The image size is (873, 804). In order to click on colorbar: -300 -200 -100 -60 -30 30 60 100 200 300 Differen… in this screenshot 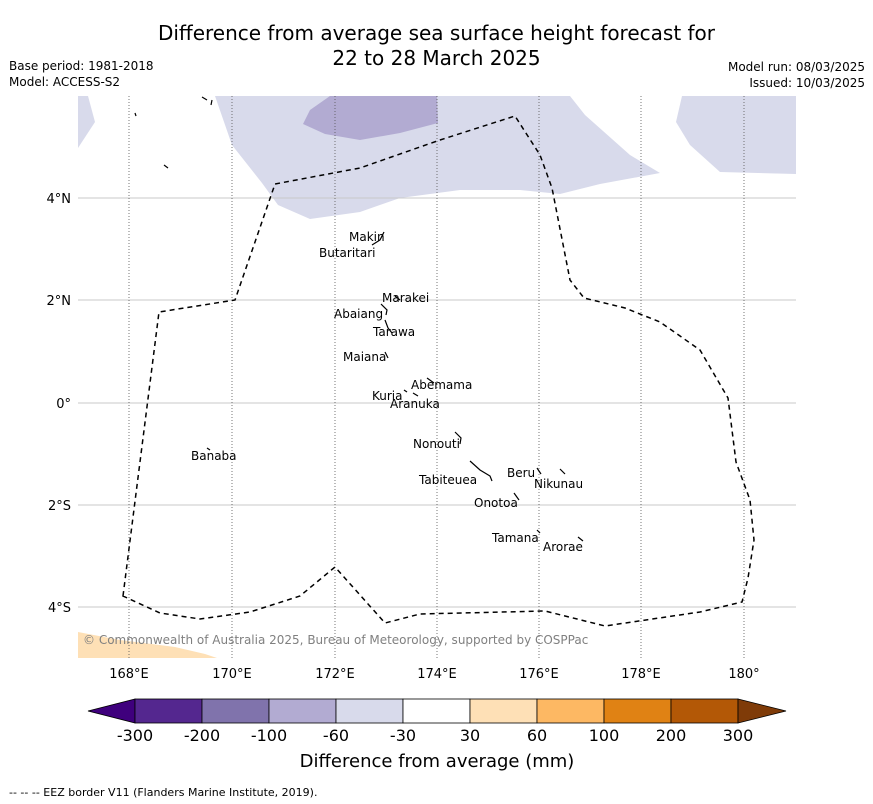, I will do `click(437, 735)`.